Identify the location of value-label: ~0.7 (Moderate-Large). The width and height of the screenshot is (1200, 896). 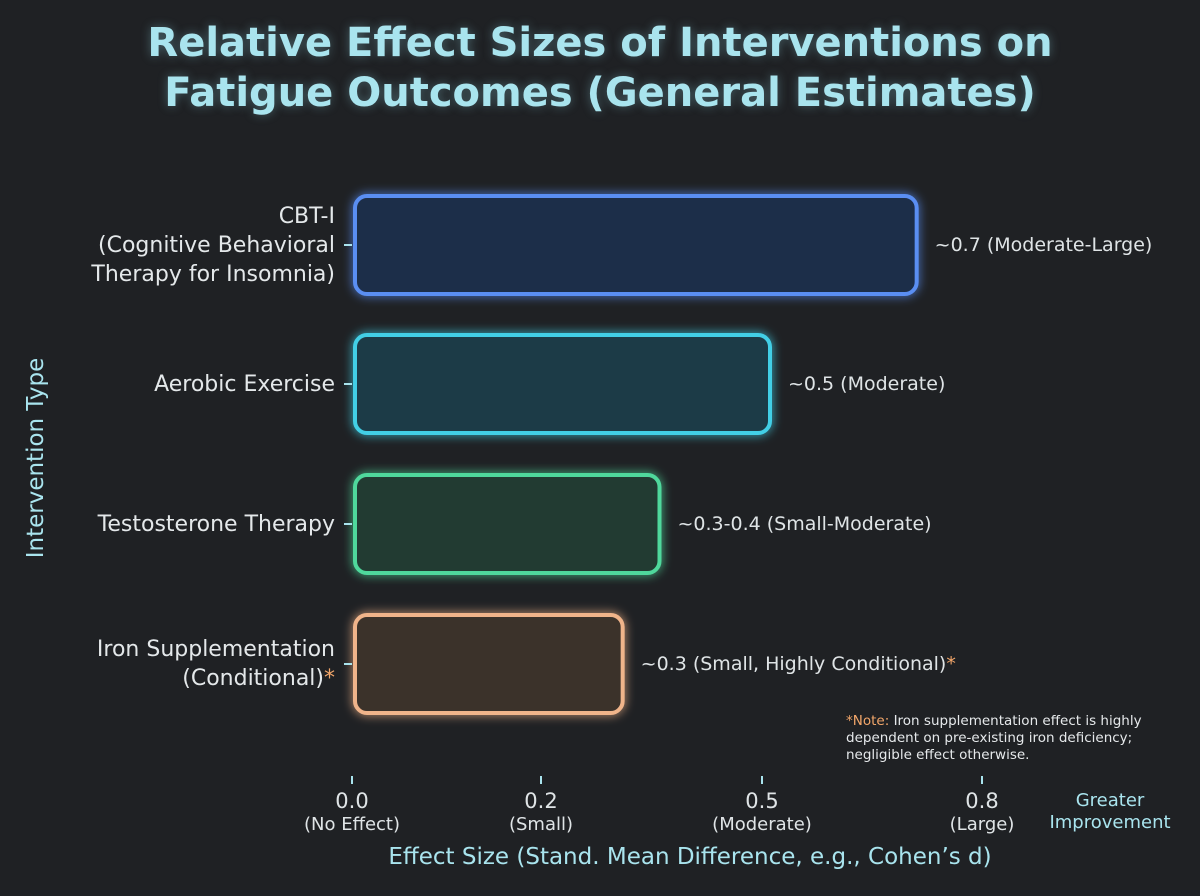
(1043, 245).